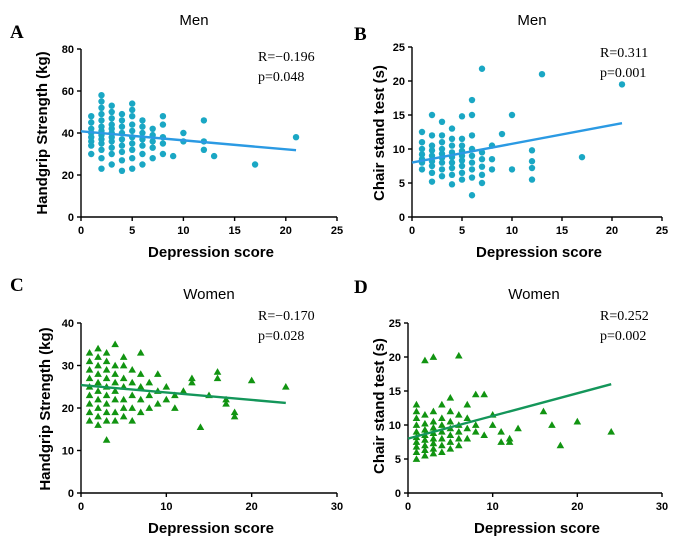 The height and width of the screenshot is (536, 675). What do you see at coordinates (533, 294) in the screenshot?
I see `chart-title: Women` at bounding box center [533, 294].